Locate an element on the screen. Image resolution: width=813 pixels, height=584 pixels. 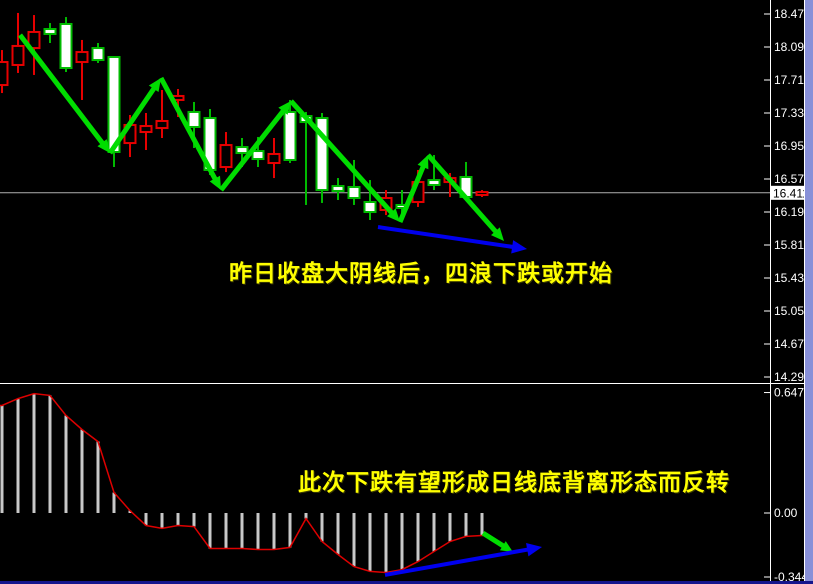
svg-text: 16.411 is located at coordinates (791, 193).